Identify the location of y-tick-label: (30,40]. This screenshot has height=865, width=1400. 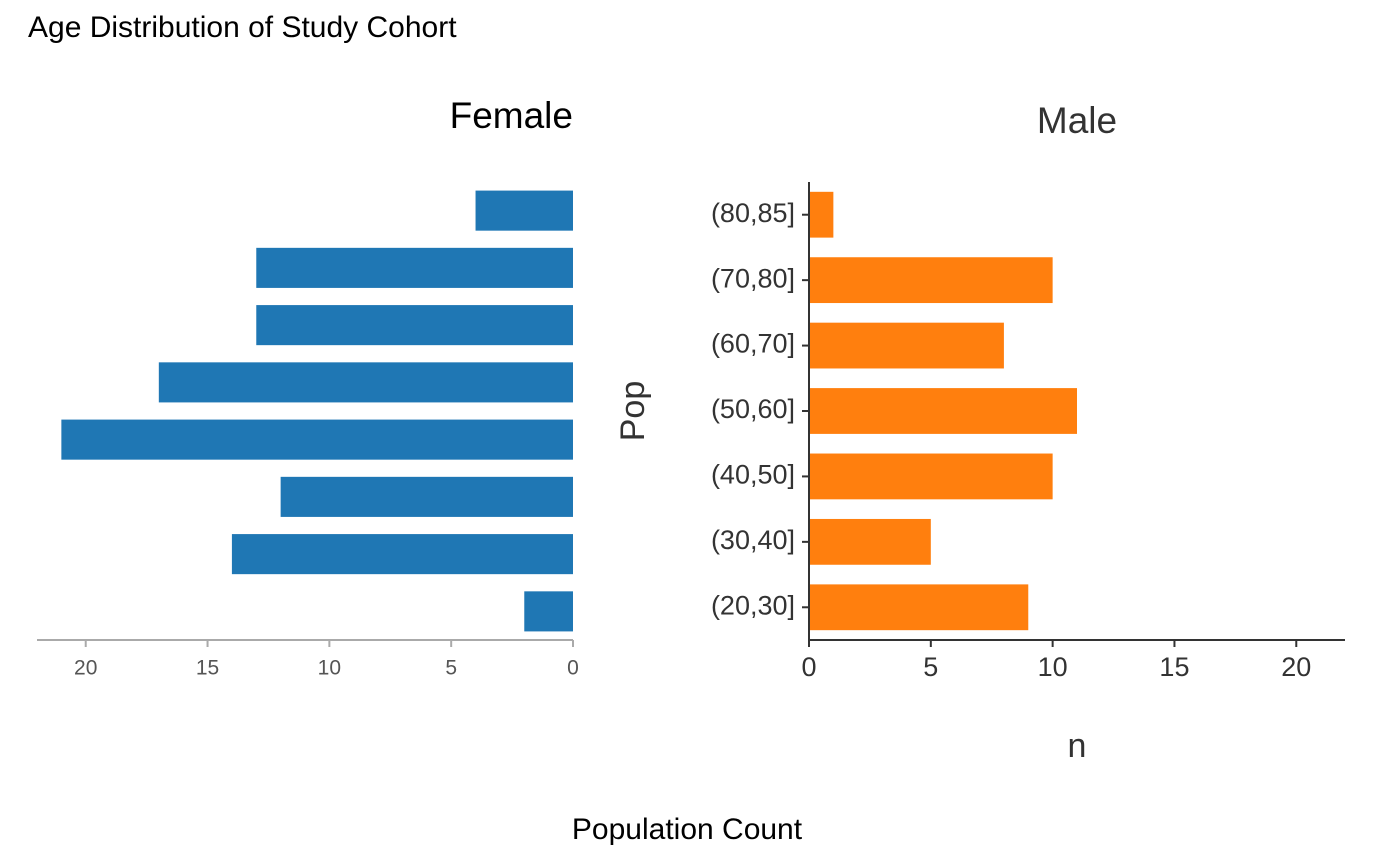
(753, 540).